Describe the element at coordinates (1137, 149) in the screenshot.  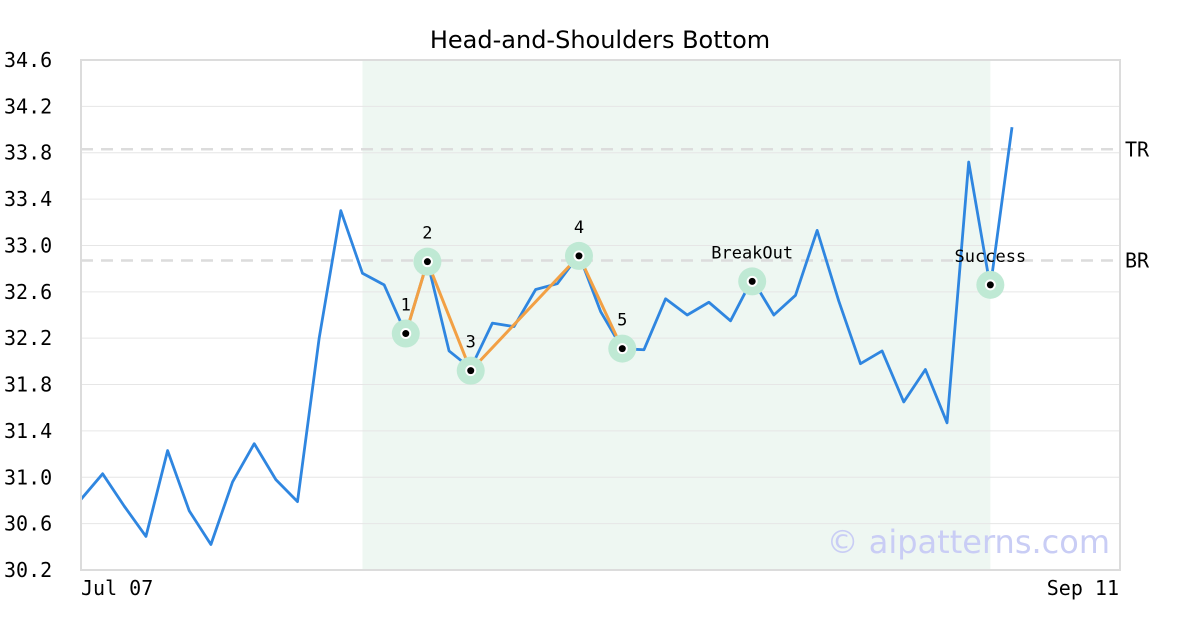
I see `reference-label-tr: TR` at that location.